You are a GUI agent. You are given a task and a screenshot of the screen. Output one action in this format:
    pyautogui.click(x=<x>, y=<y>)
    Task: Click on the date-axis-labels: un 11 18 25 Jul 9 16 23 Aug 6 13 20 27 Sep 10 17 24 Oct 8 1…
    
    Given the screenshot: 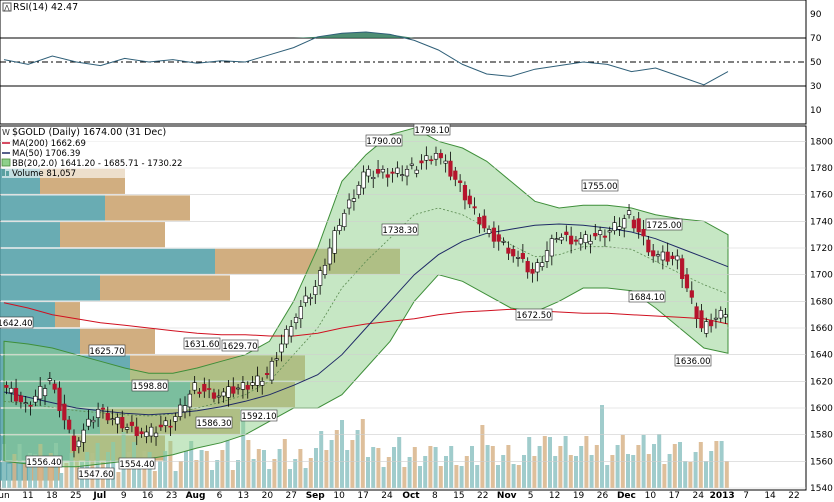 What is the action you would take?
    pyautogui.click(x=400, y=496)
    